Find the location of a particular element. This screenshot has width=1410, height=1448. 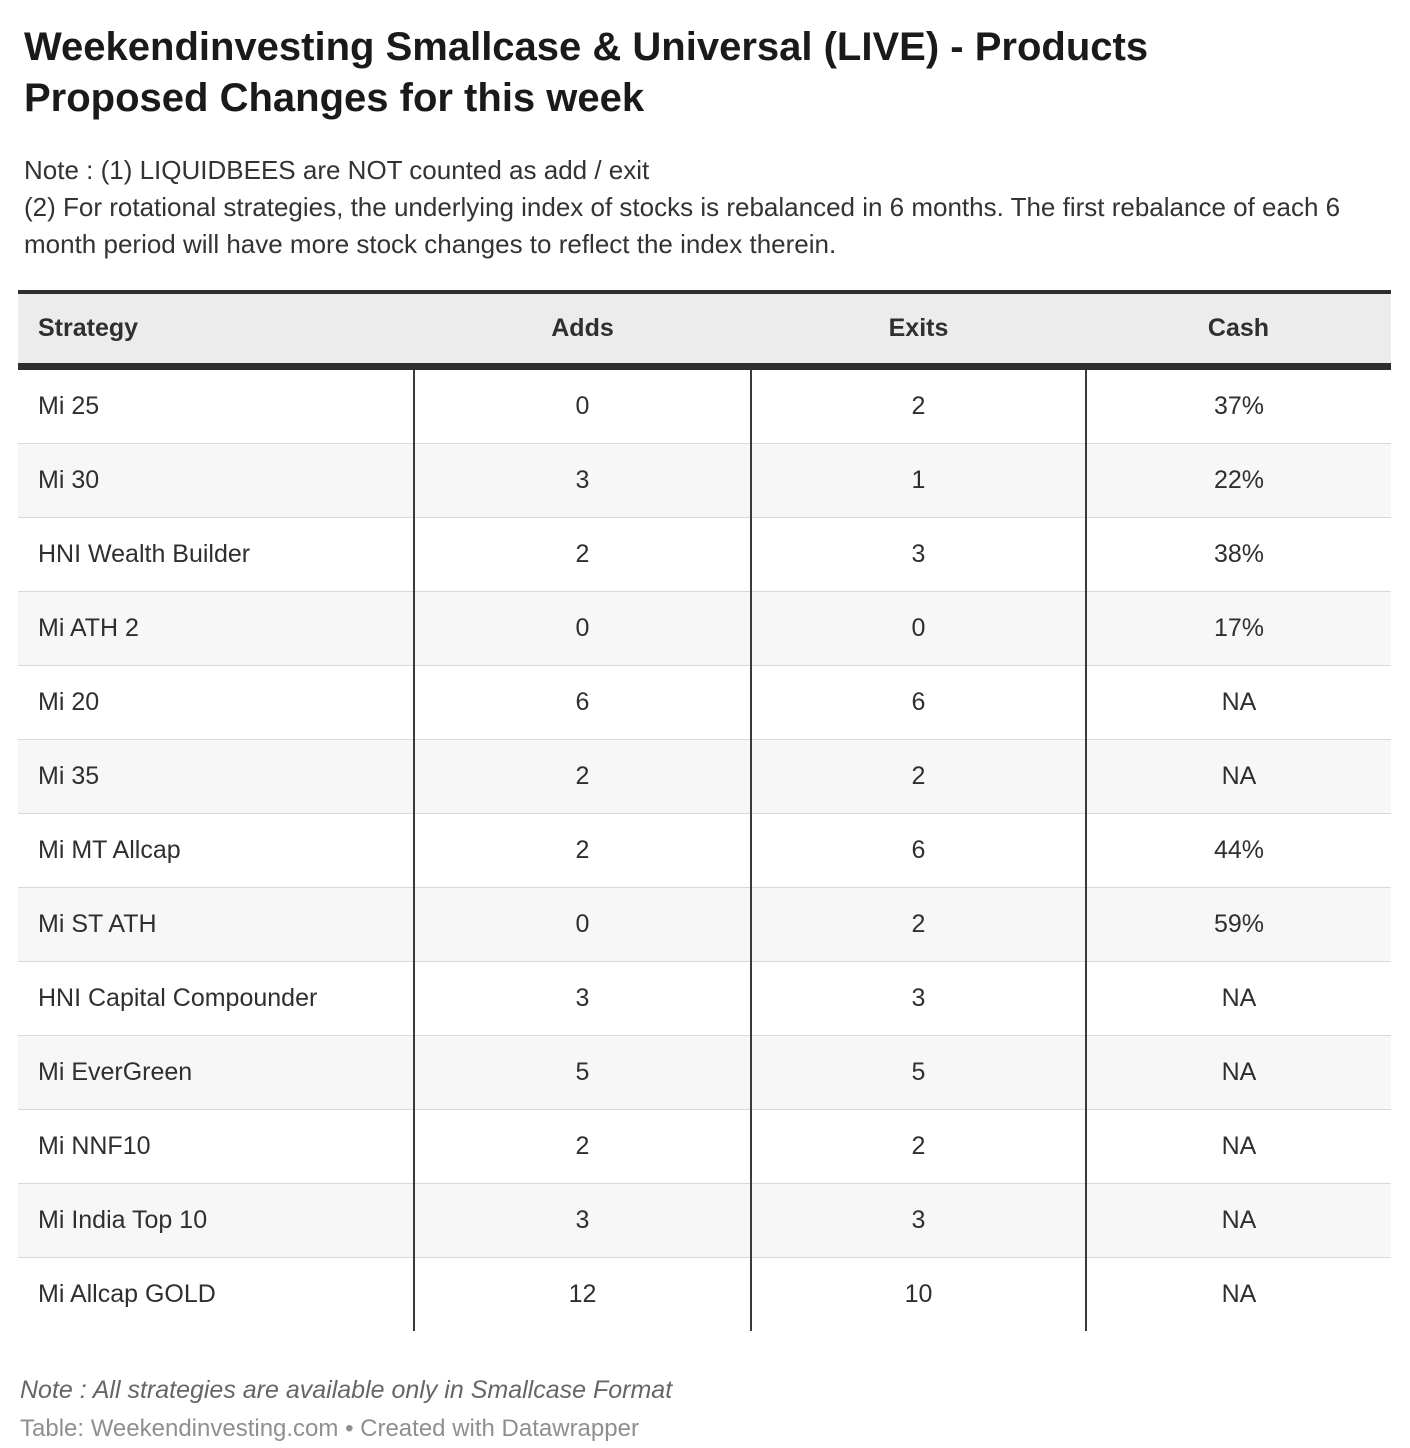

table-row: HNI Capital Compounder 3 3 NA is located at coordinates (704, 998).